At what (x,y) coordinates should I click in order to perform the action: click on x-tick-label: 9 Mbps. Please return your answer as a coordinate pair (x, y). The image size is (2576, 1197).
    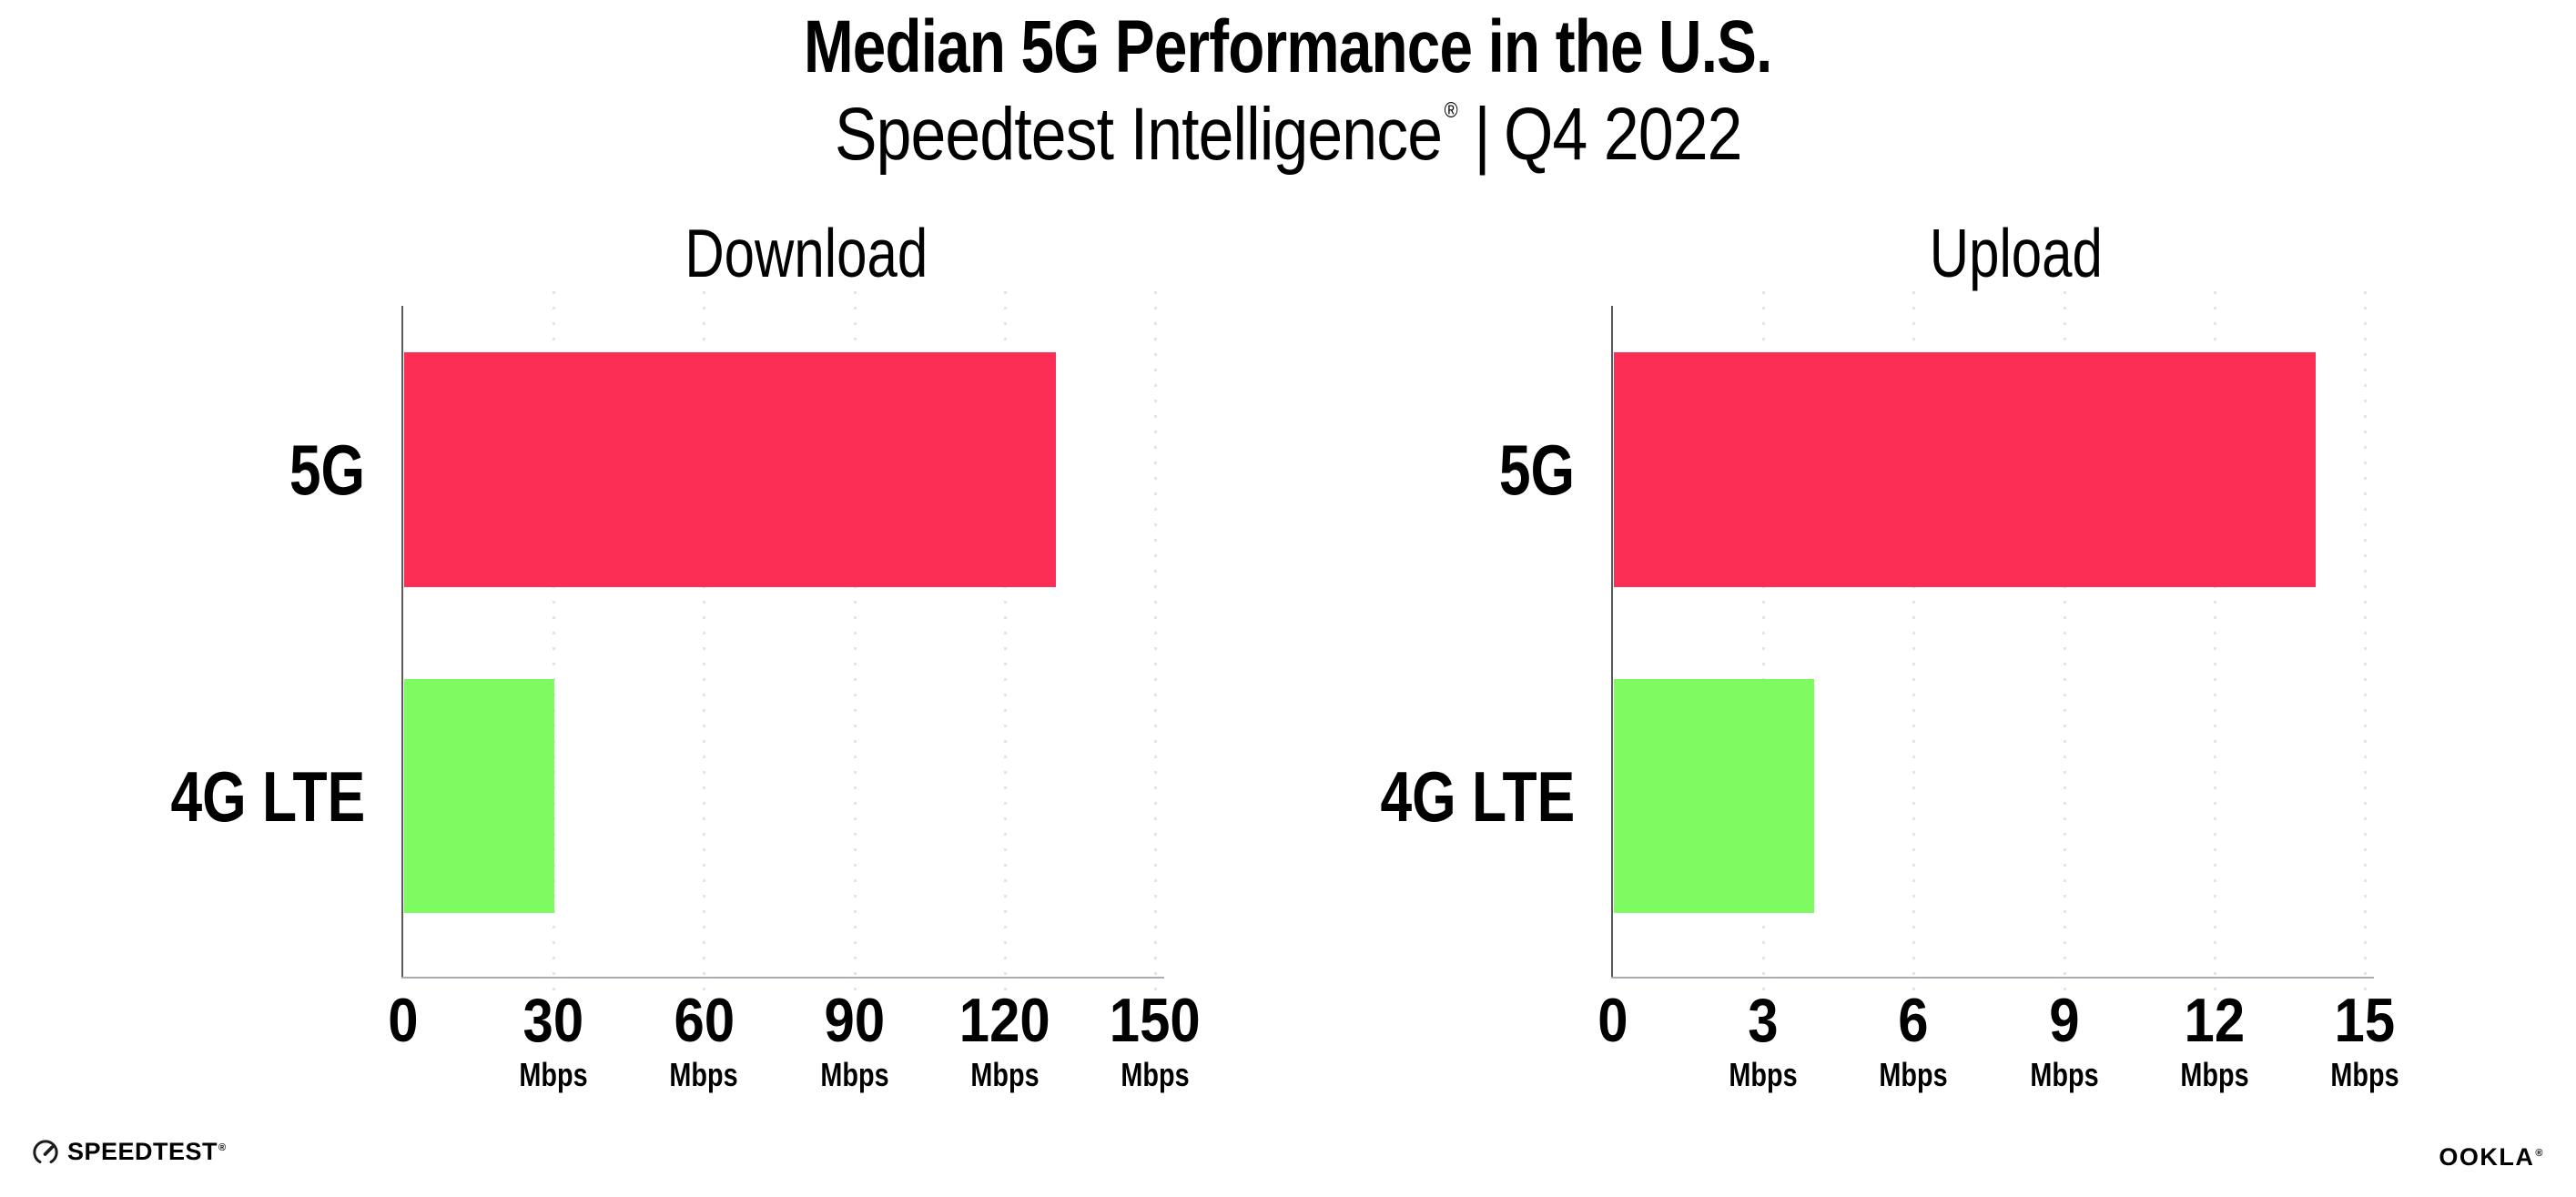
    Looking at the image, I should click on (2064, 1040).